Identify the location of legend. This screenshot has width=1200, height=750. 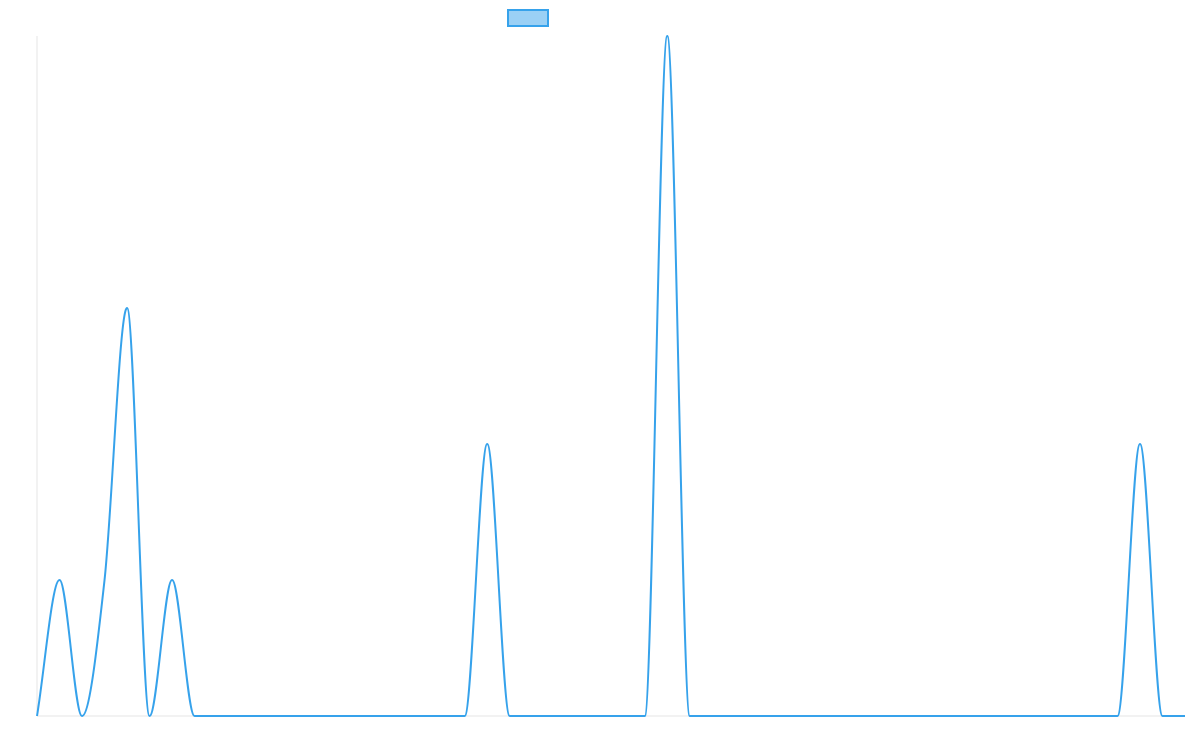
(528, 18).